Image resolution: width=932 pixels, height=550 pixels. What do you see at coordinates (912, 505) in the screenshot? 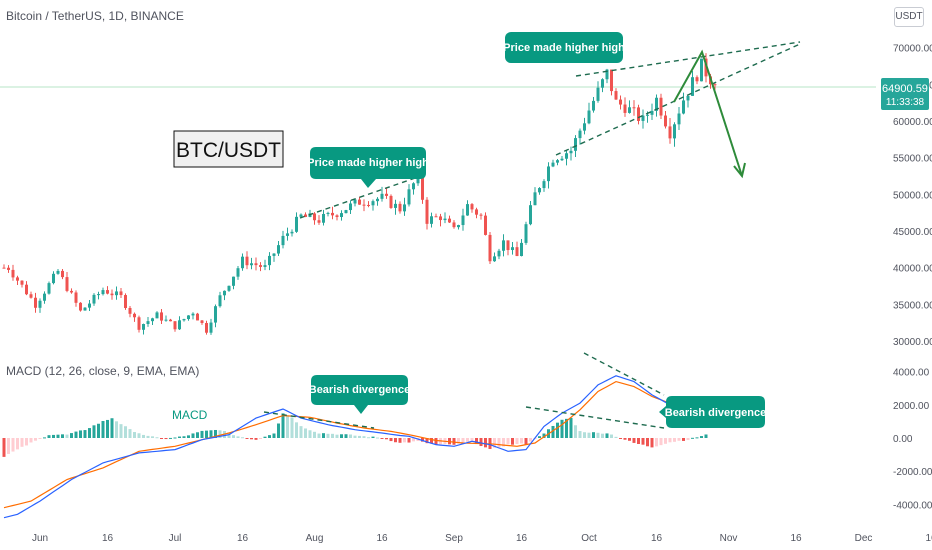
I see `macd-tick-label: -4000.00` at bounding box center [912, 505].